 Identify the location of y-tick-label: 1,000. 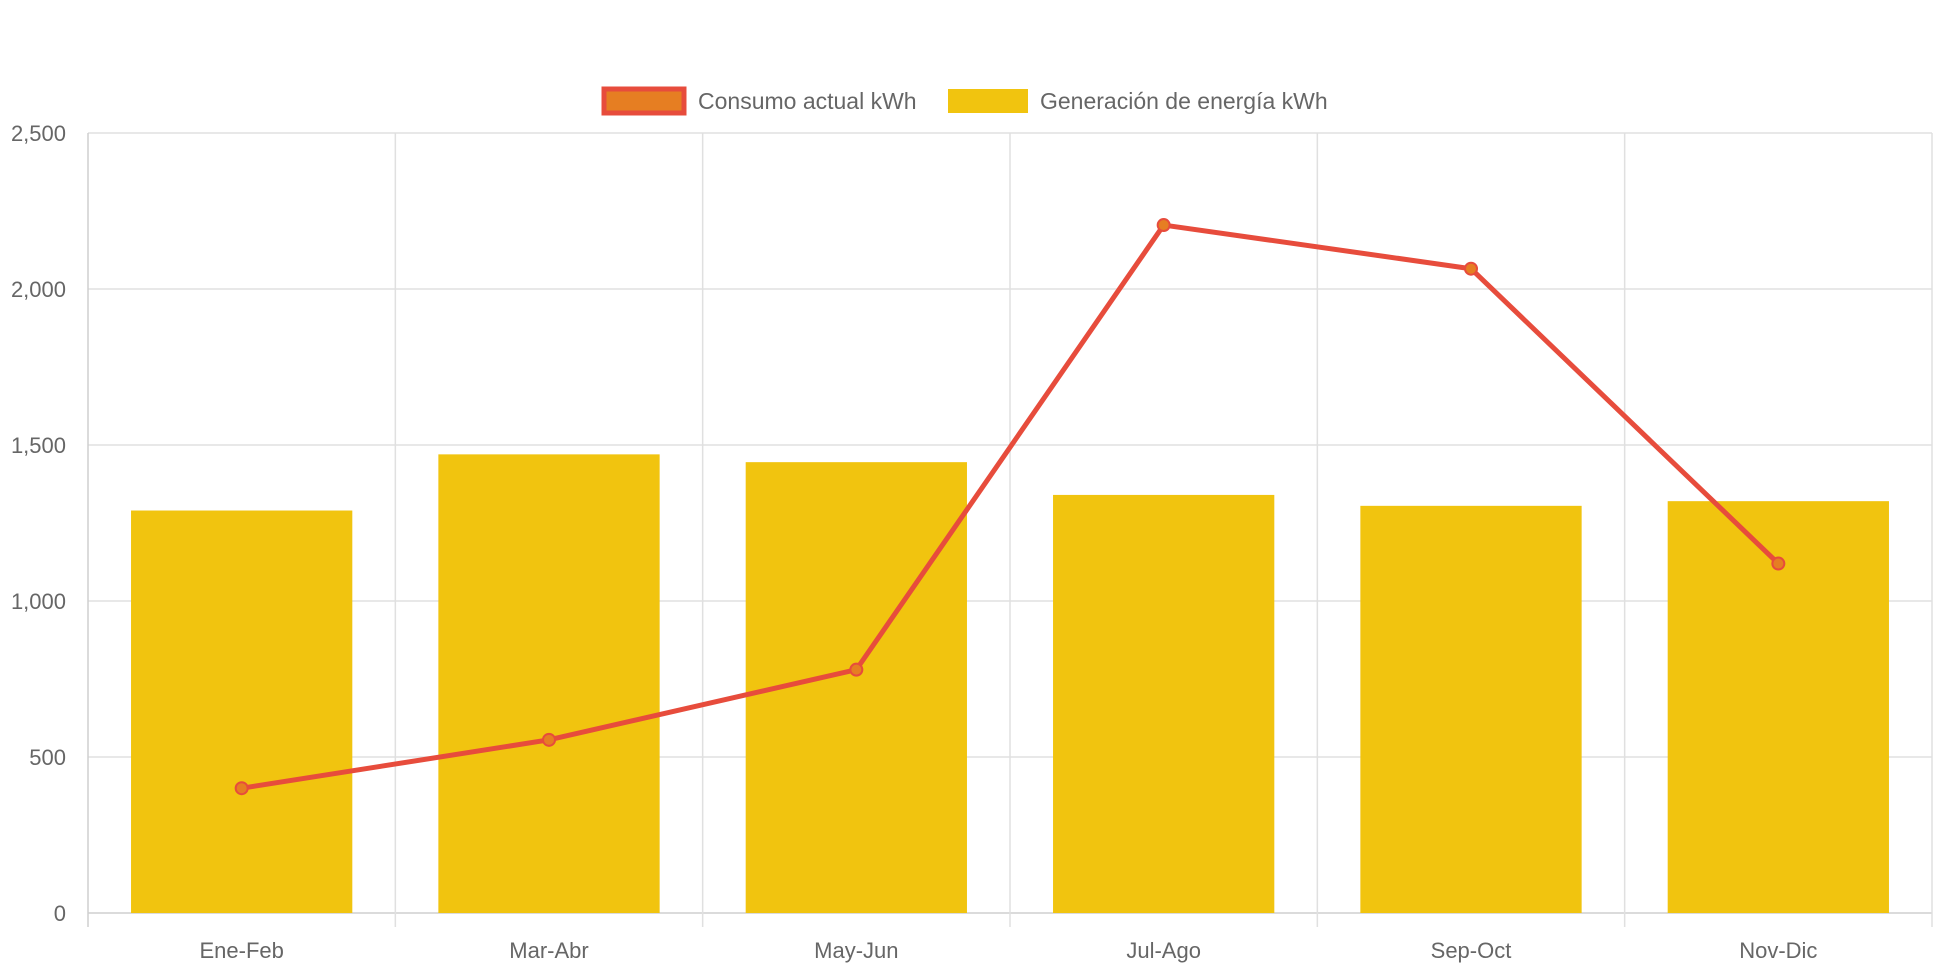
(38, 601).